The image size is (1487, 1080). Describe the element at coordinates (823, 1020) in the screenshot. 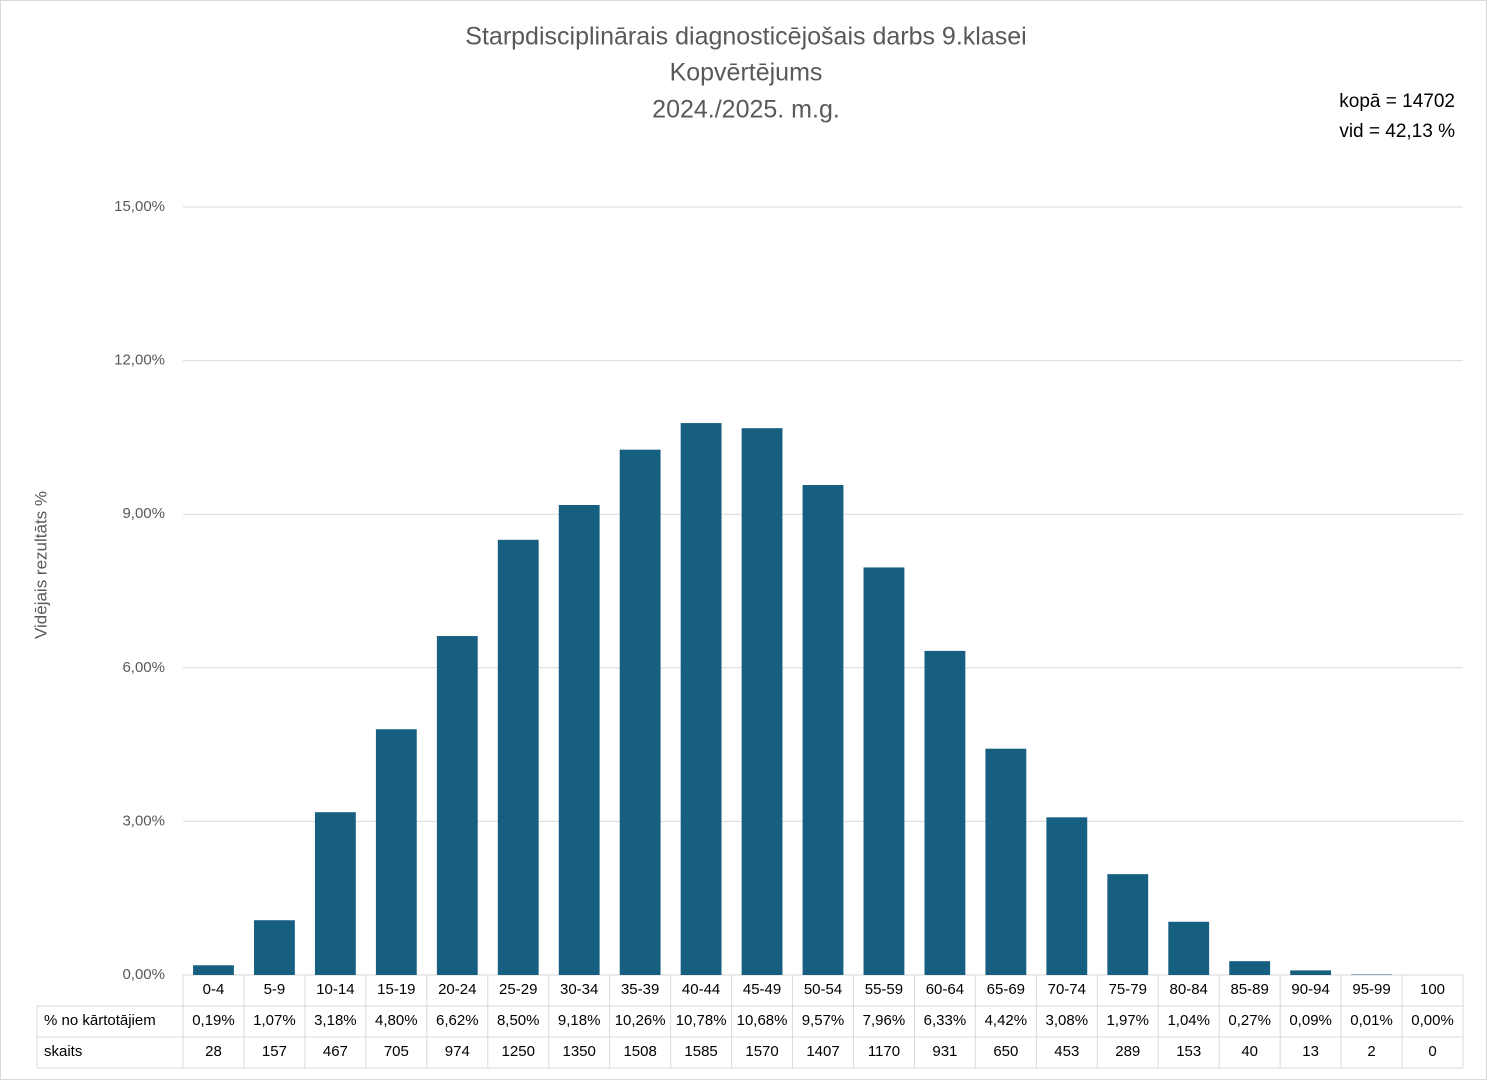

I see `table-value-label: 9,57%` at that location.